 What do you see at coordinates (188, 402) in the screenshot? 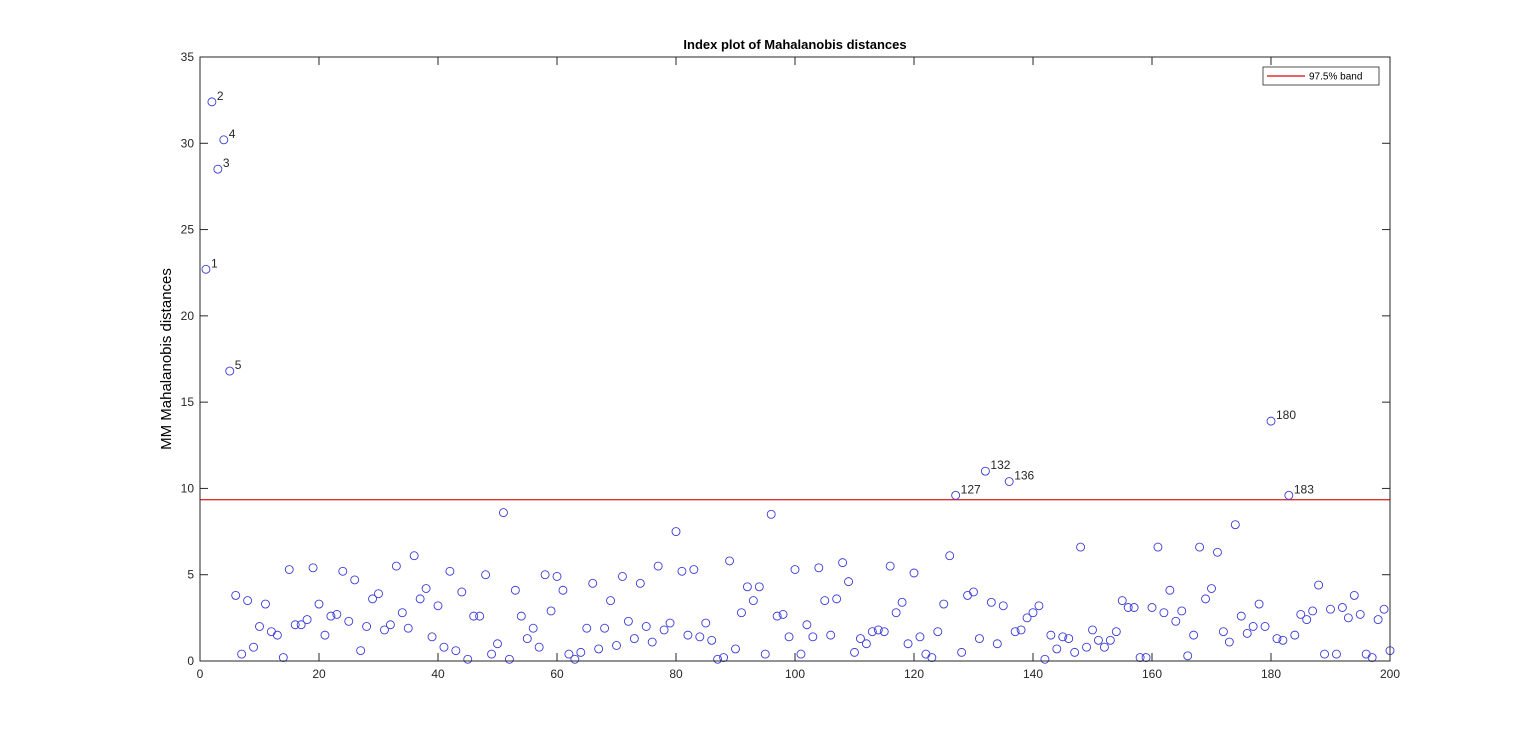
I see `y-tick-label: 15` at bounding box center [188, 402].